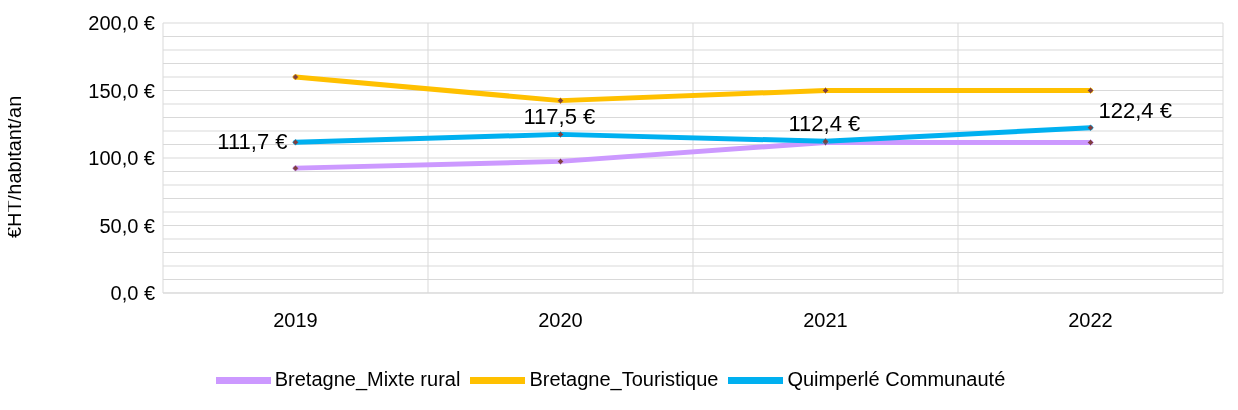 The width and height of the screenshot is (1238, 410). What do you see at coordinates (825, 320) in the screenshot?
I see `x-tick-label: 2021` at bounding box center [825, 320].